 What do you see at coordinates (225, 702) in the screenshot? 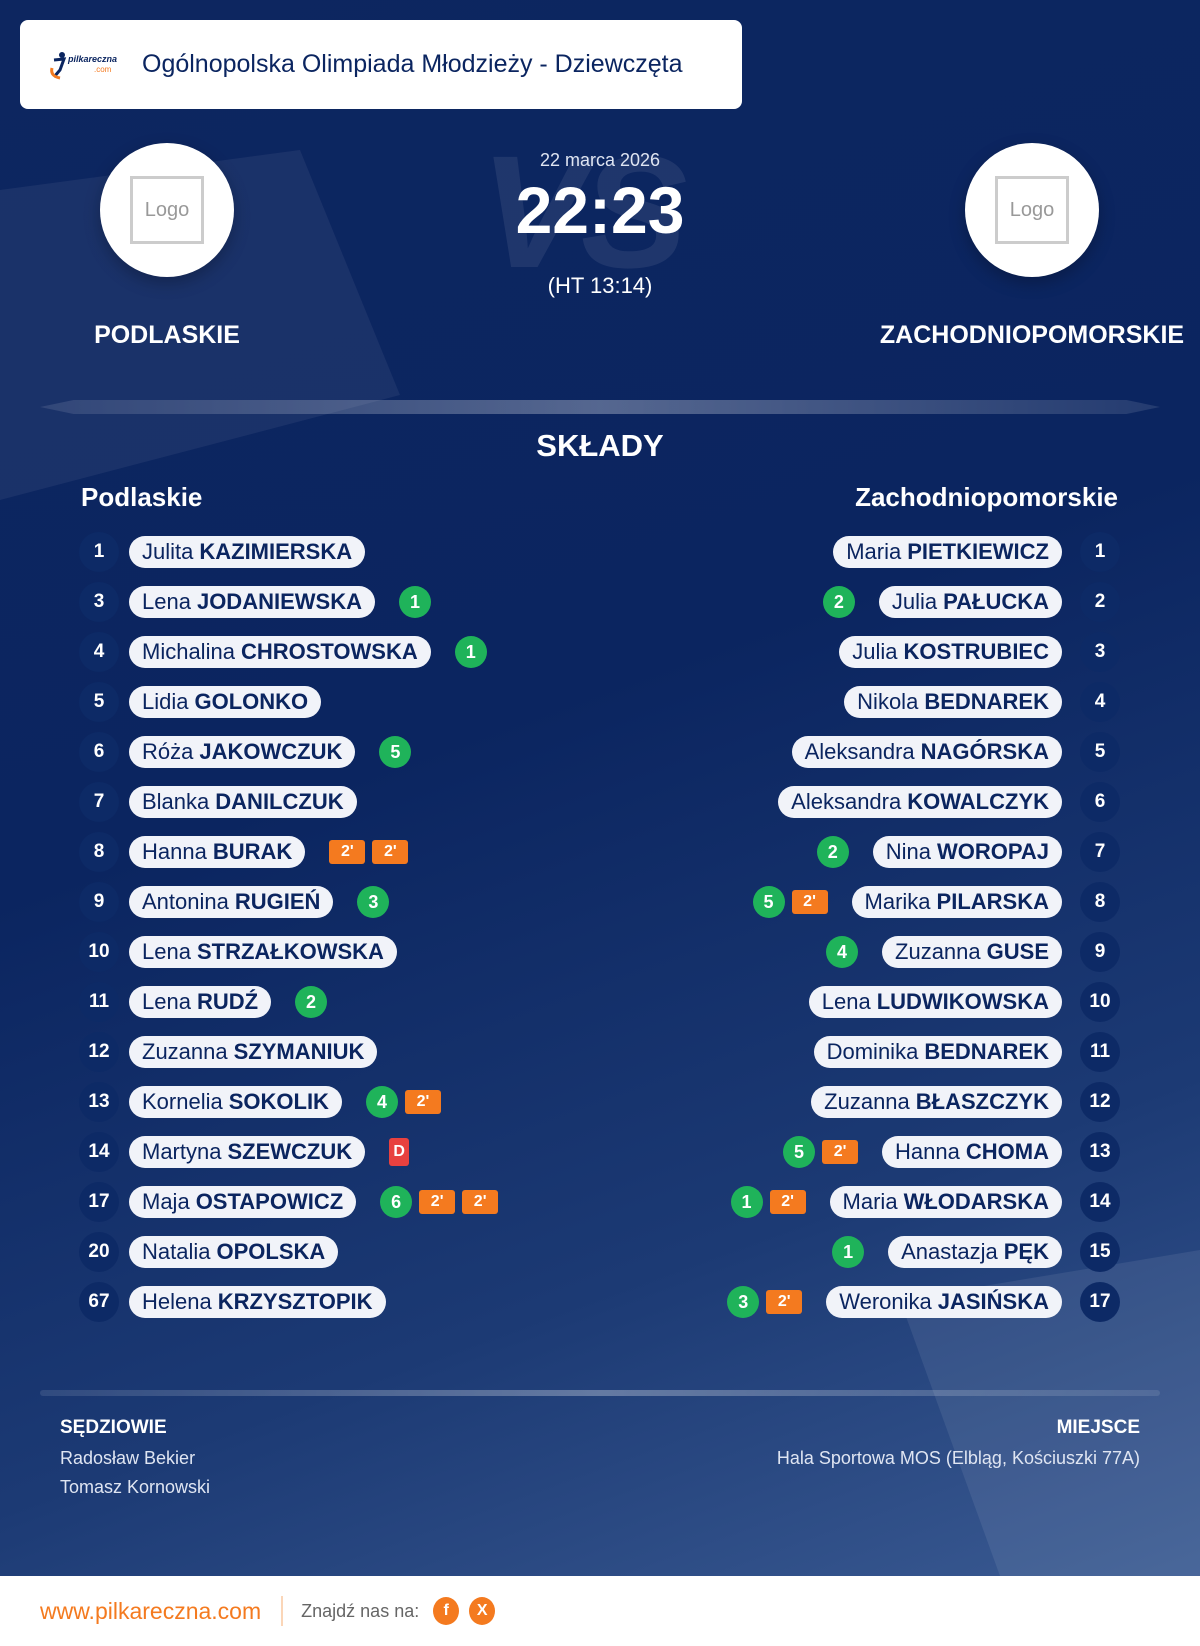
I see `player-name: Lidia GOLONKO` at bounding box center [225, 702].